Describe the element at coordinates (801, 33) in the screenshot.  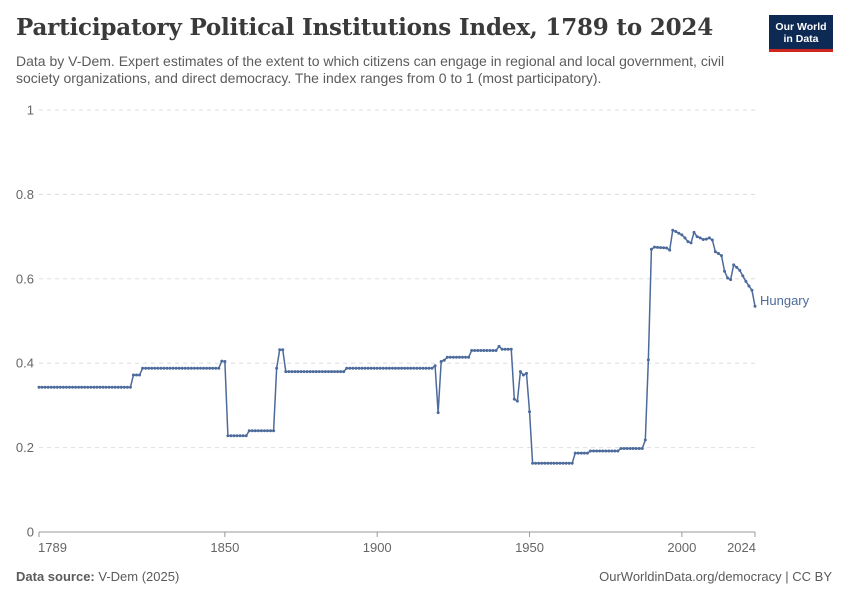
I see `owid-logo: Our World in Data` at that location.